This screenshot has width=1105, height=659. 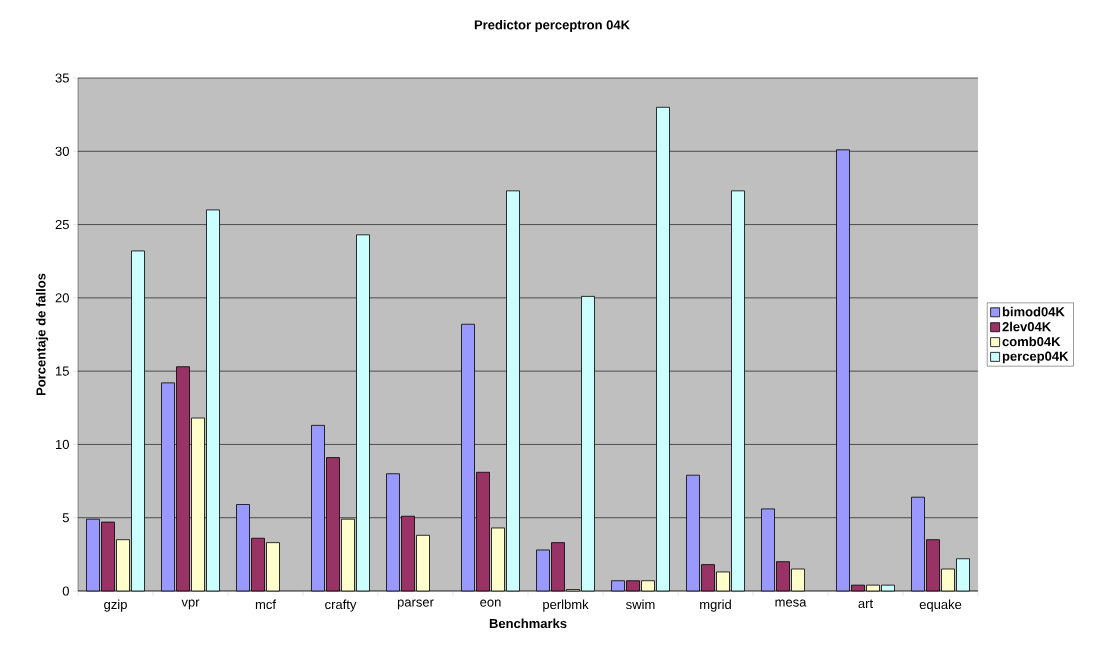 What do you see at coordinates (115, 605) in the screenshot?
I see `x-tick-label: gzip` at bounding box center [115, 605].